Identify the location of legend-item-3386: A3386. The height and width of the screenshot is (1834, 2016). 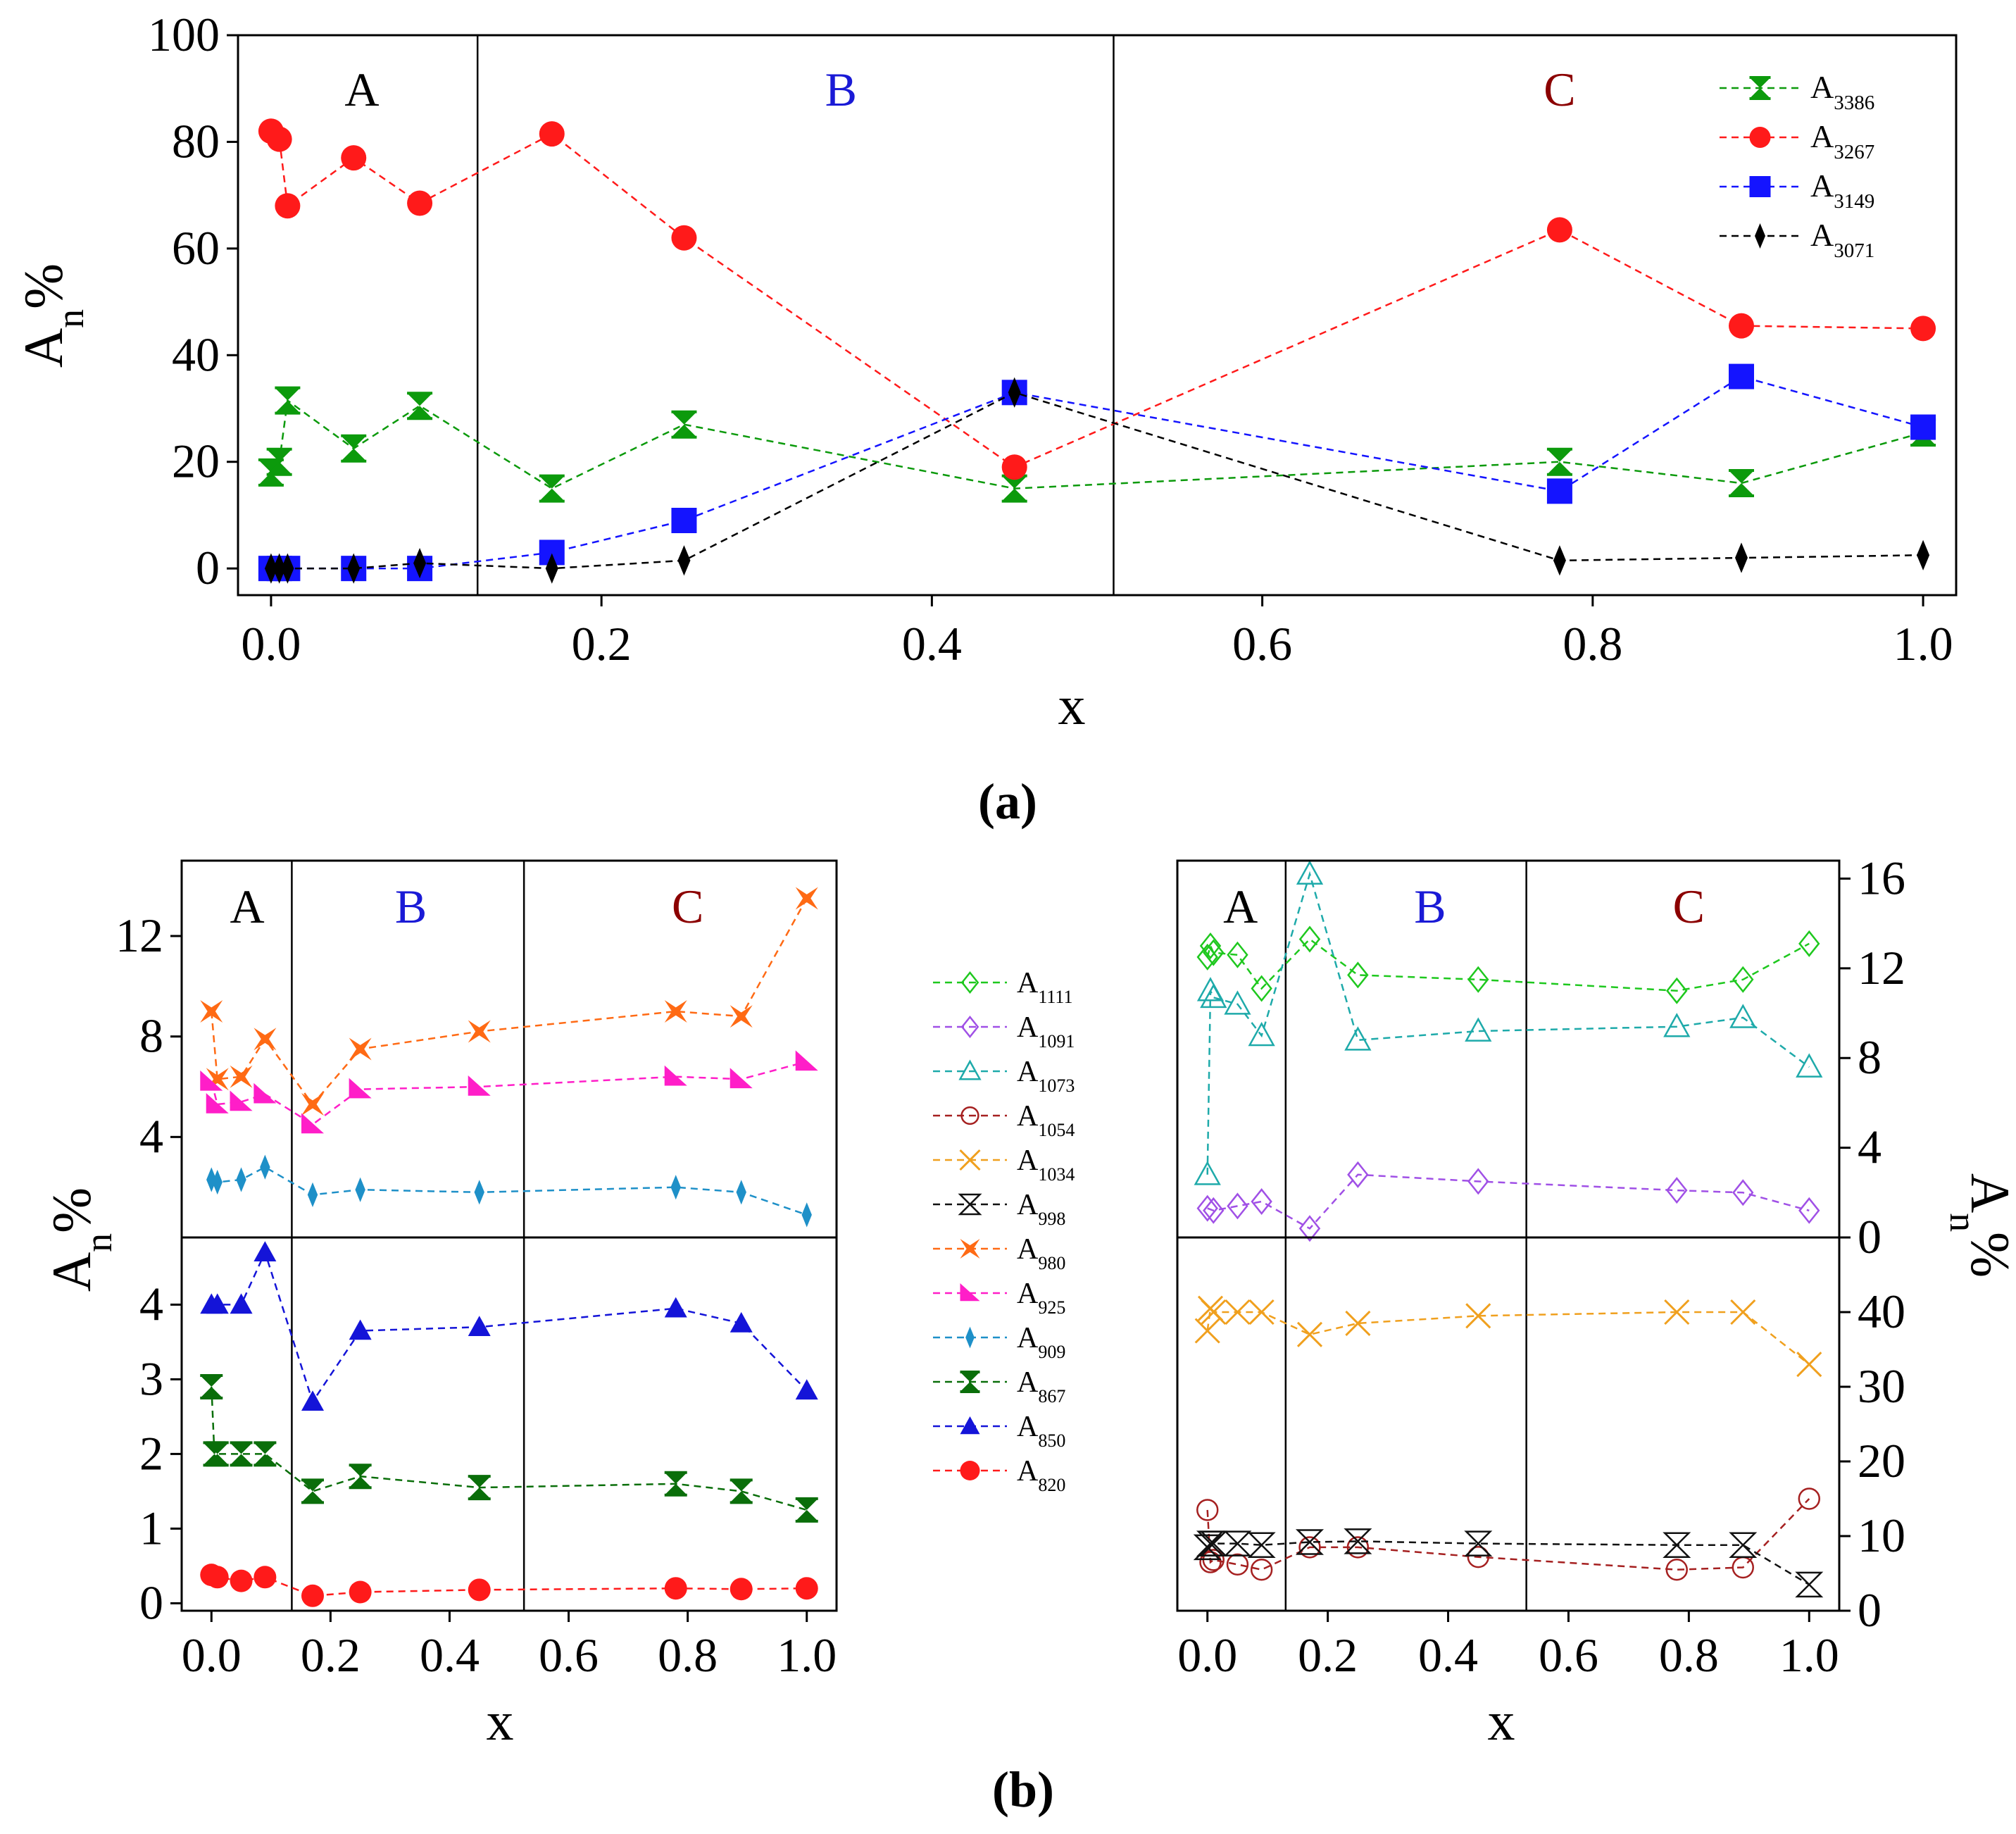
(1797, 91).